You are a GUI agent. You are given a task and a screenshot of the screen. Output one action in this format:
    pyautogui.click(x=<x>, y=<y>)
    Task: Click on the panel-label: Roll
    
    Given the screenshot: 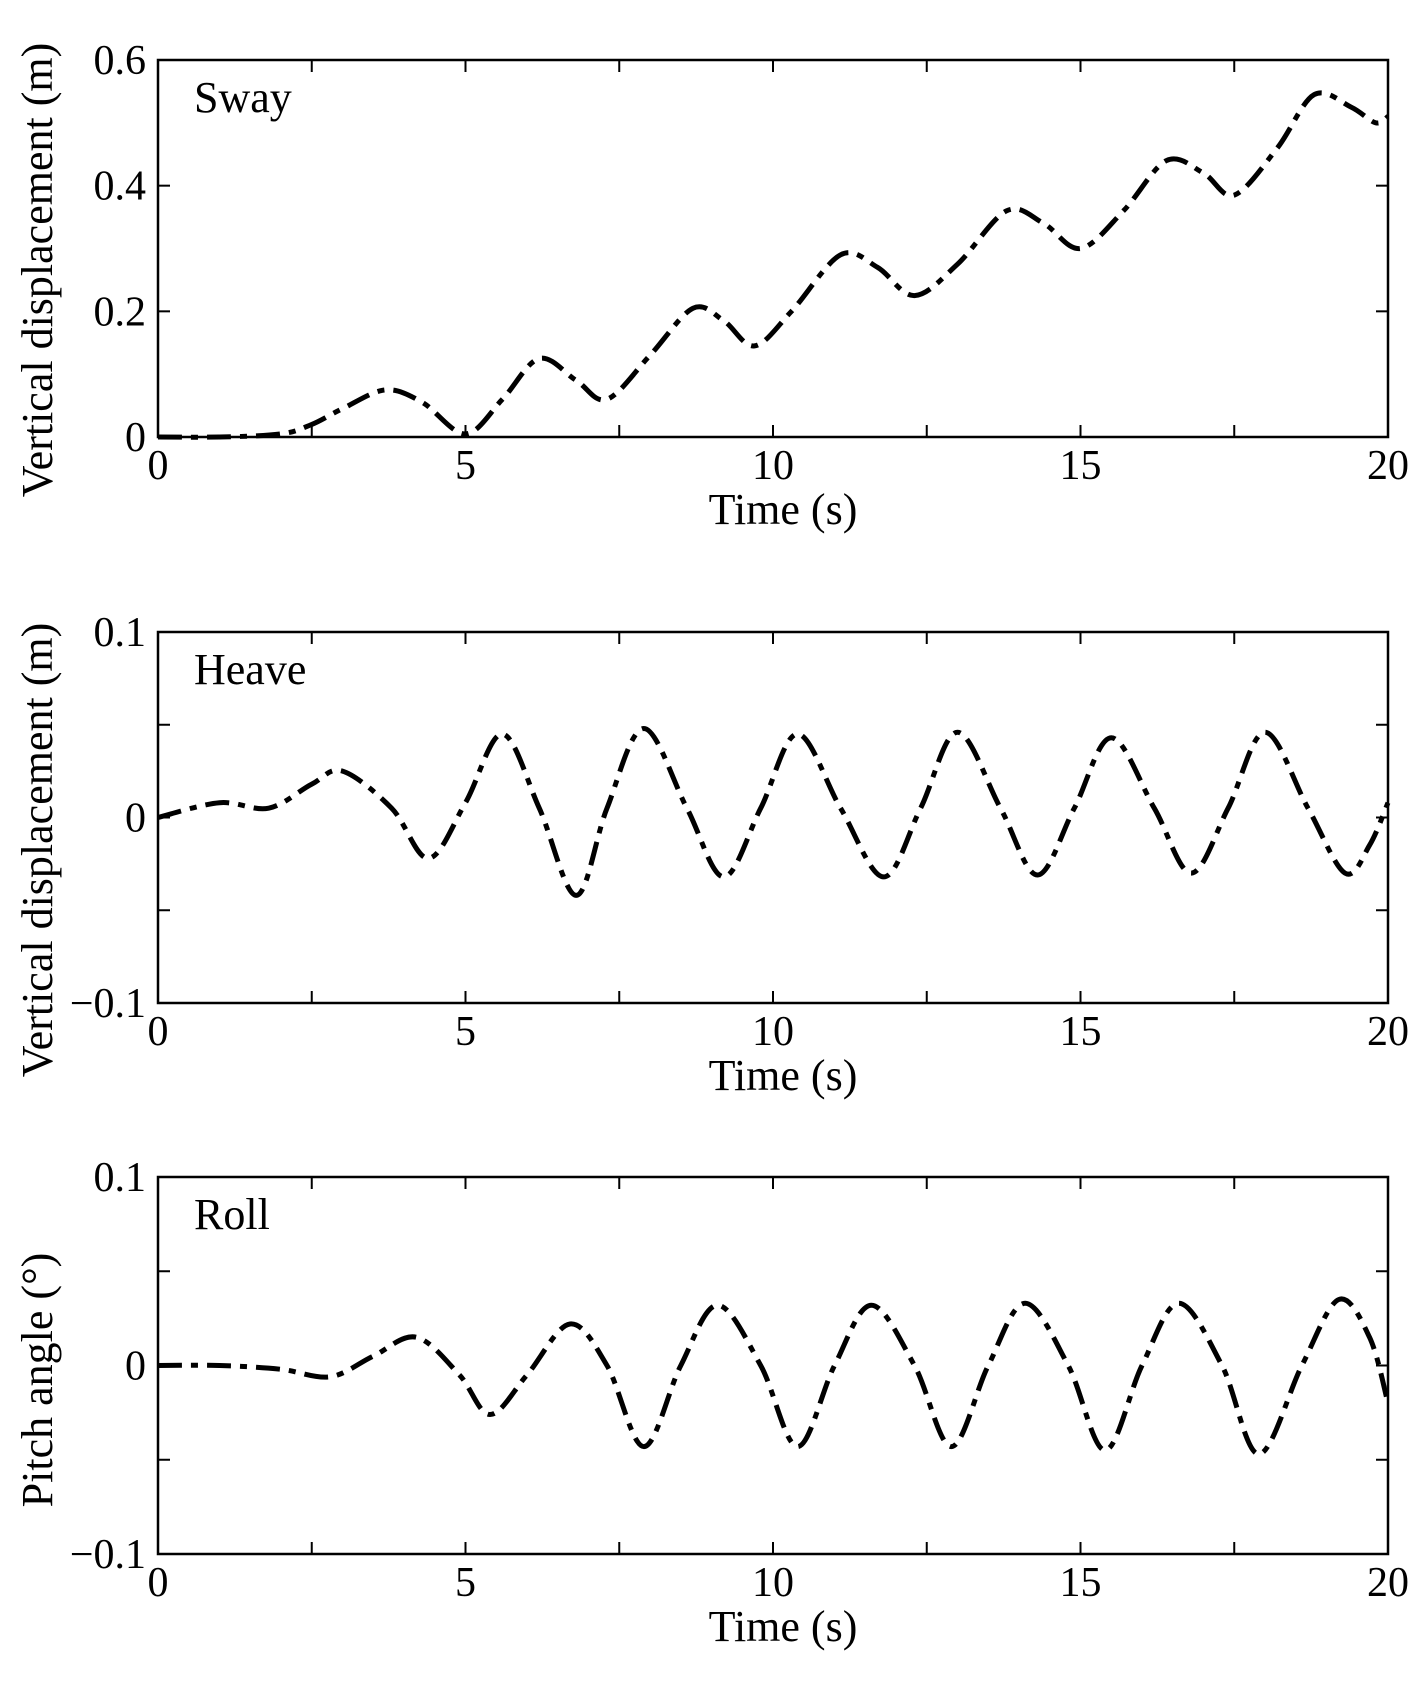 What is the action you would take?
    pyautogui.click(x=232, y=1214)
    